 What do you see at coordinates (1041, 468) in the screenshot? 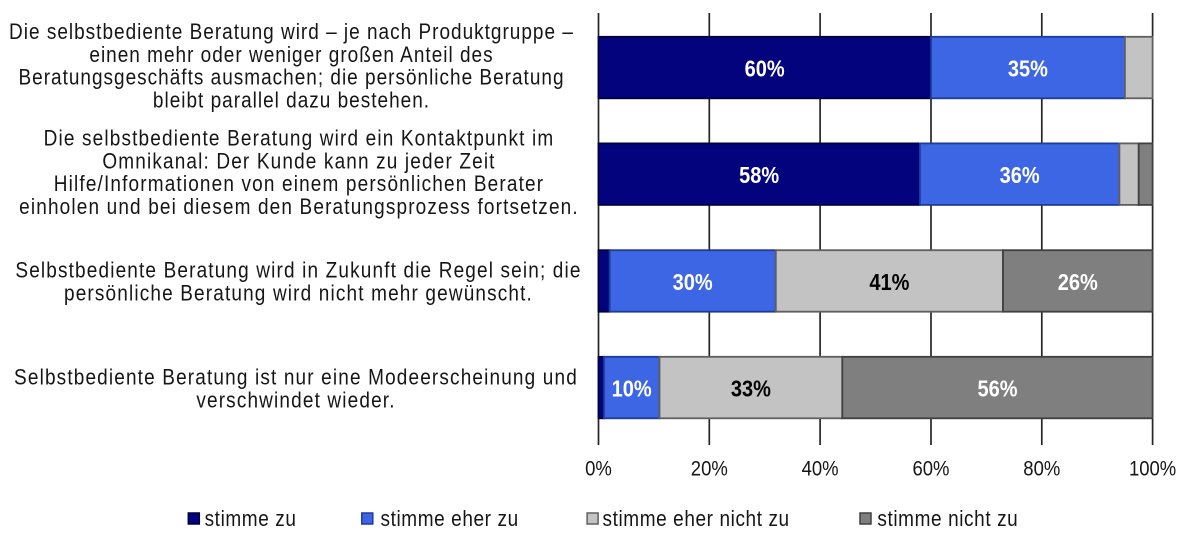
I see `svg-text: 80%` at bounding box center [1041, 468].